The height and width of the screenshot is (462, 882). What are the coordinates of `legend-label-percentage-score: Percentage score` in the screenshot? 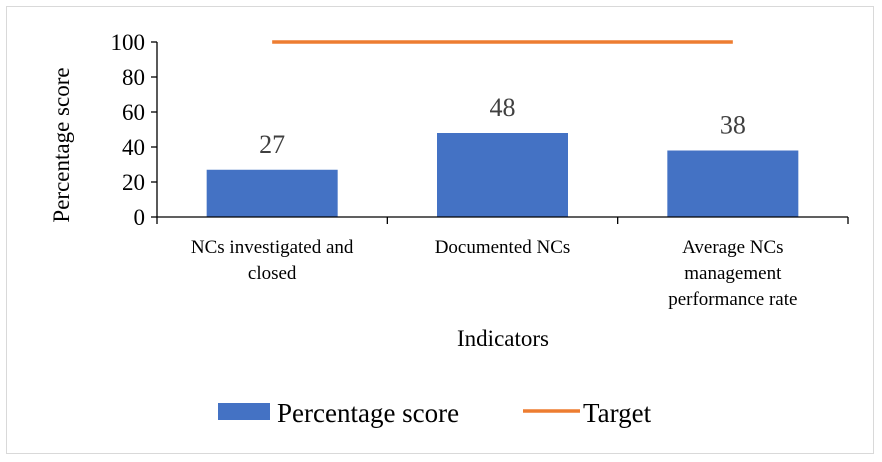 It's located at (368, 413).